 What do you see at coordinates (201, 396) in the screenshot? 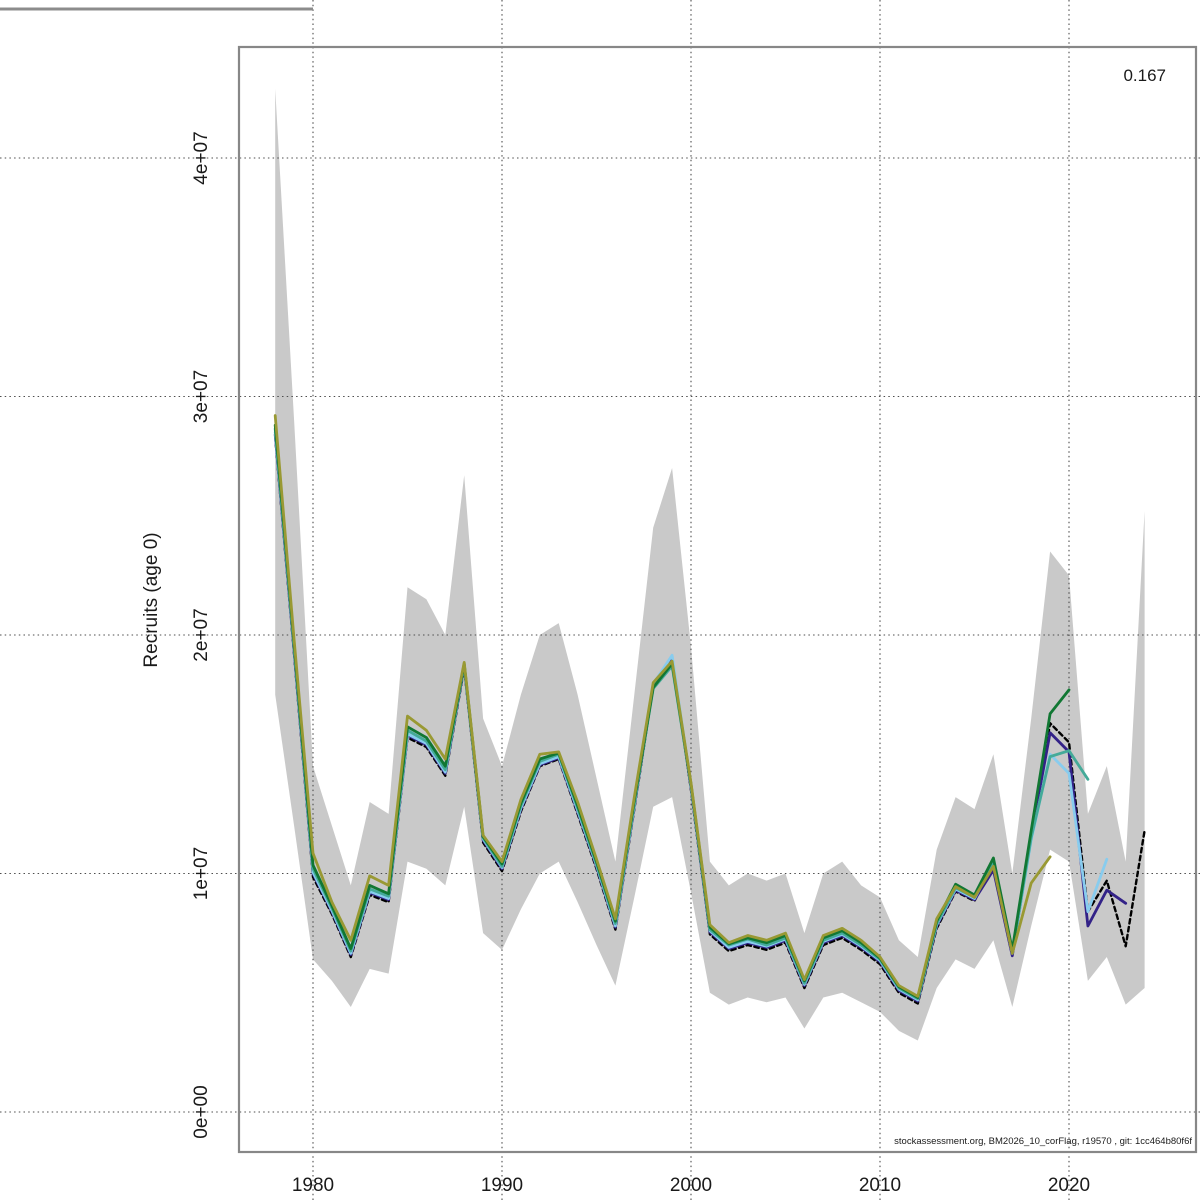
I see `y-tick-label: 3e+07` at bounding box center [201, 396].